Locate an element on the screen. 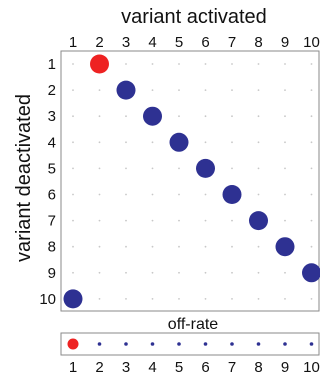  x-tick-label-bottom: 6 is located at coordinates (205, 367).